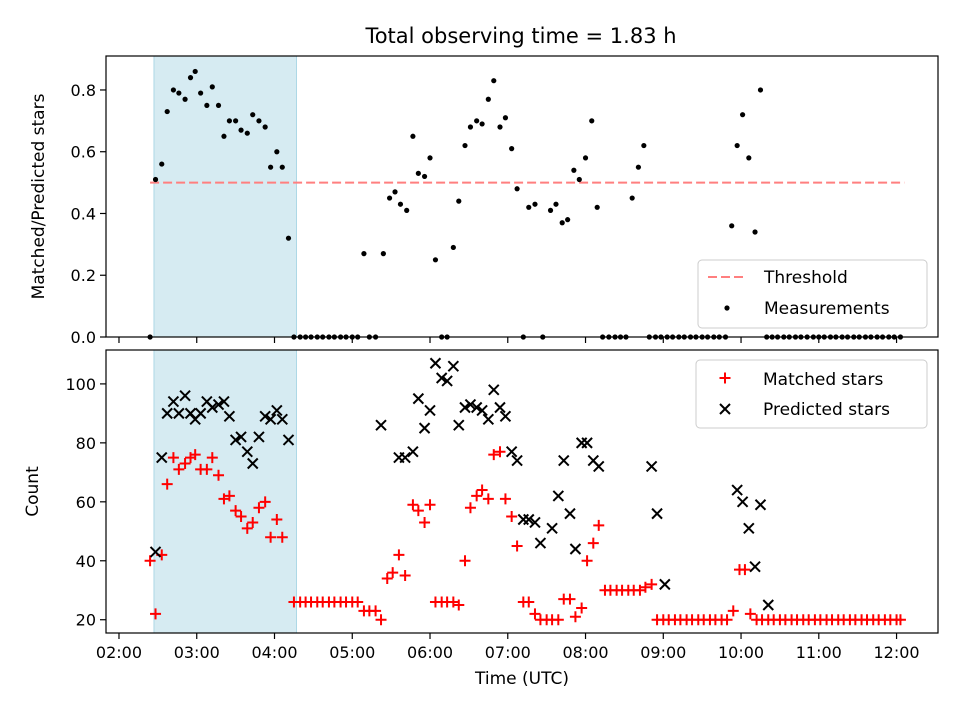 The width and height of the screenshot is (960, 720). Describe the element at coordinates (812, 294) in the screenshot. I see `legend-box` at that location.